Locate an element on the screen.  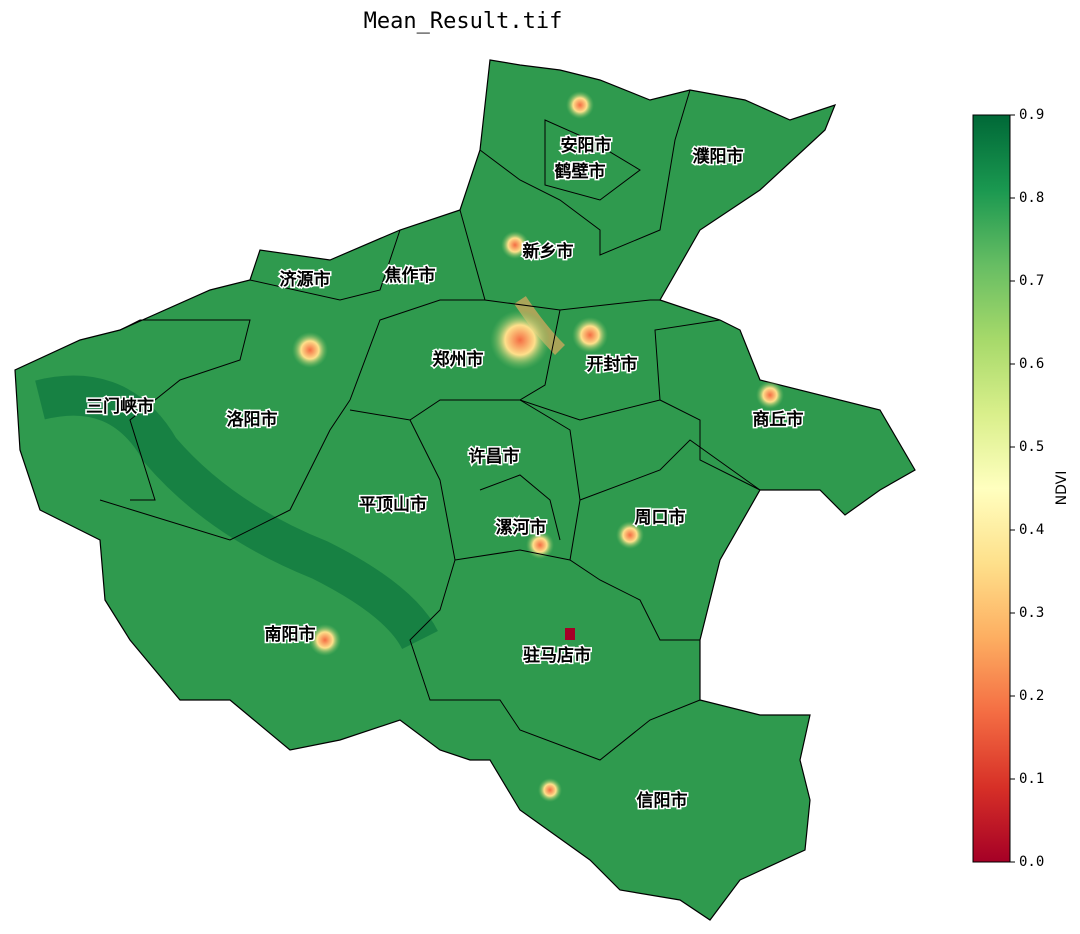
colorbar-tick-label: 0.5 is located at coordinates (1031, 447).